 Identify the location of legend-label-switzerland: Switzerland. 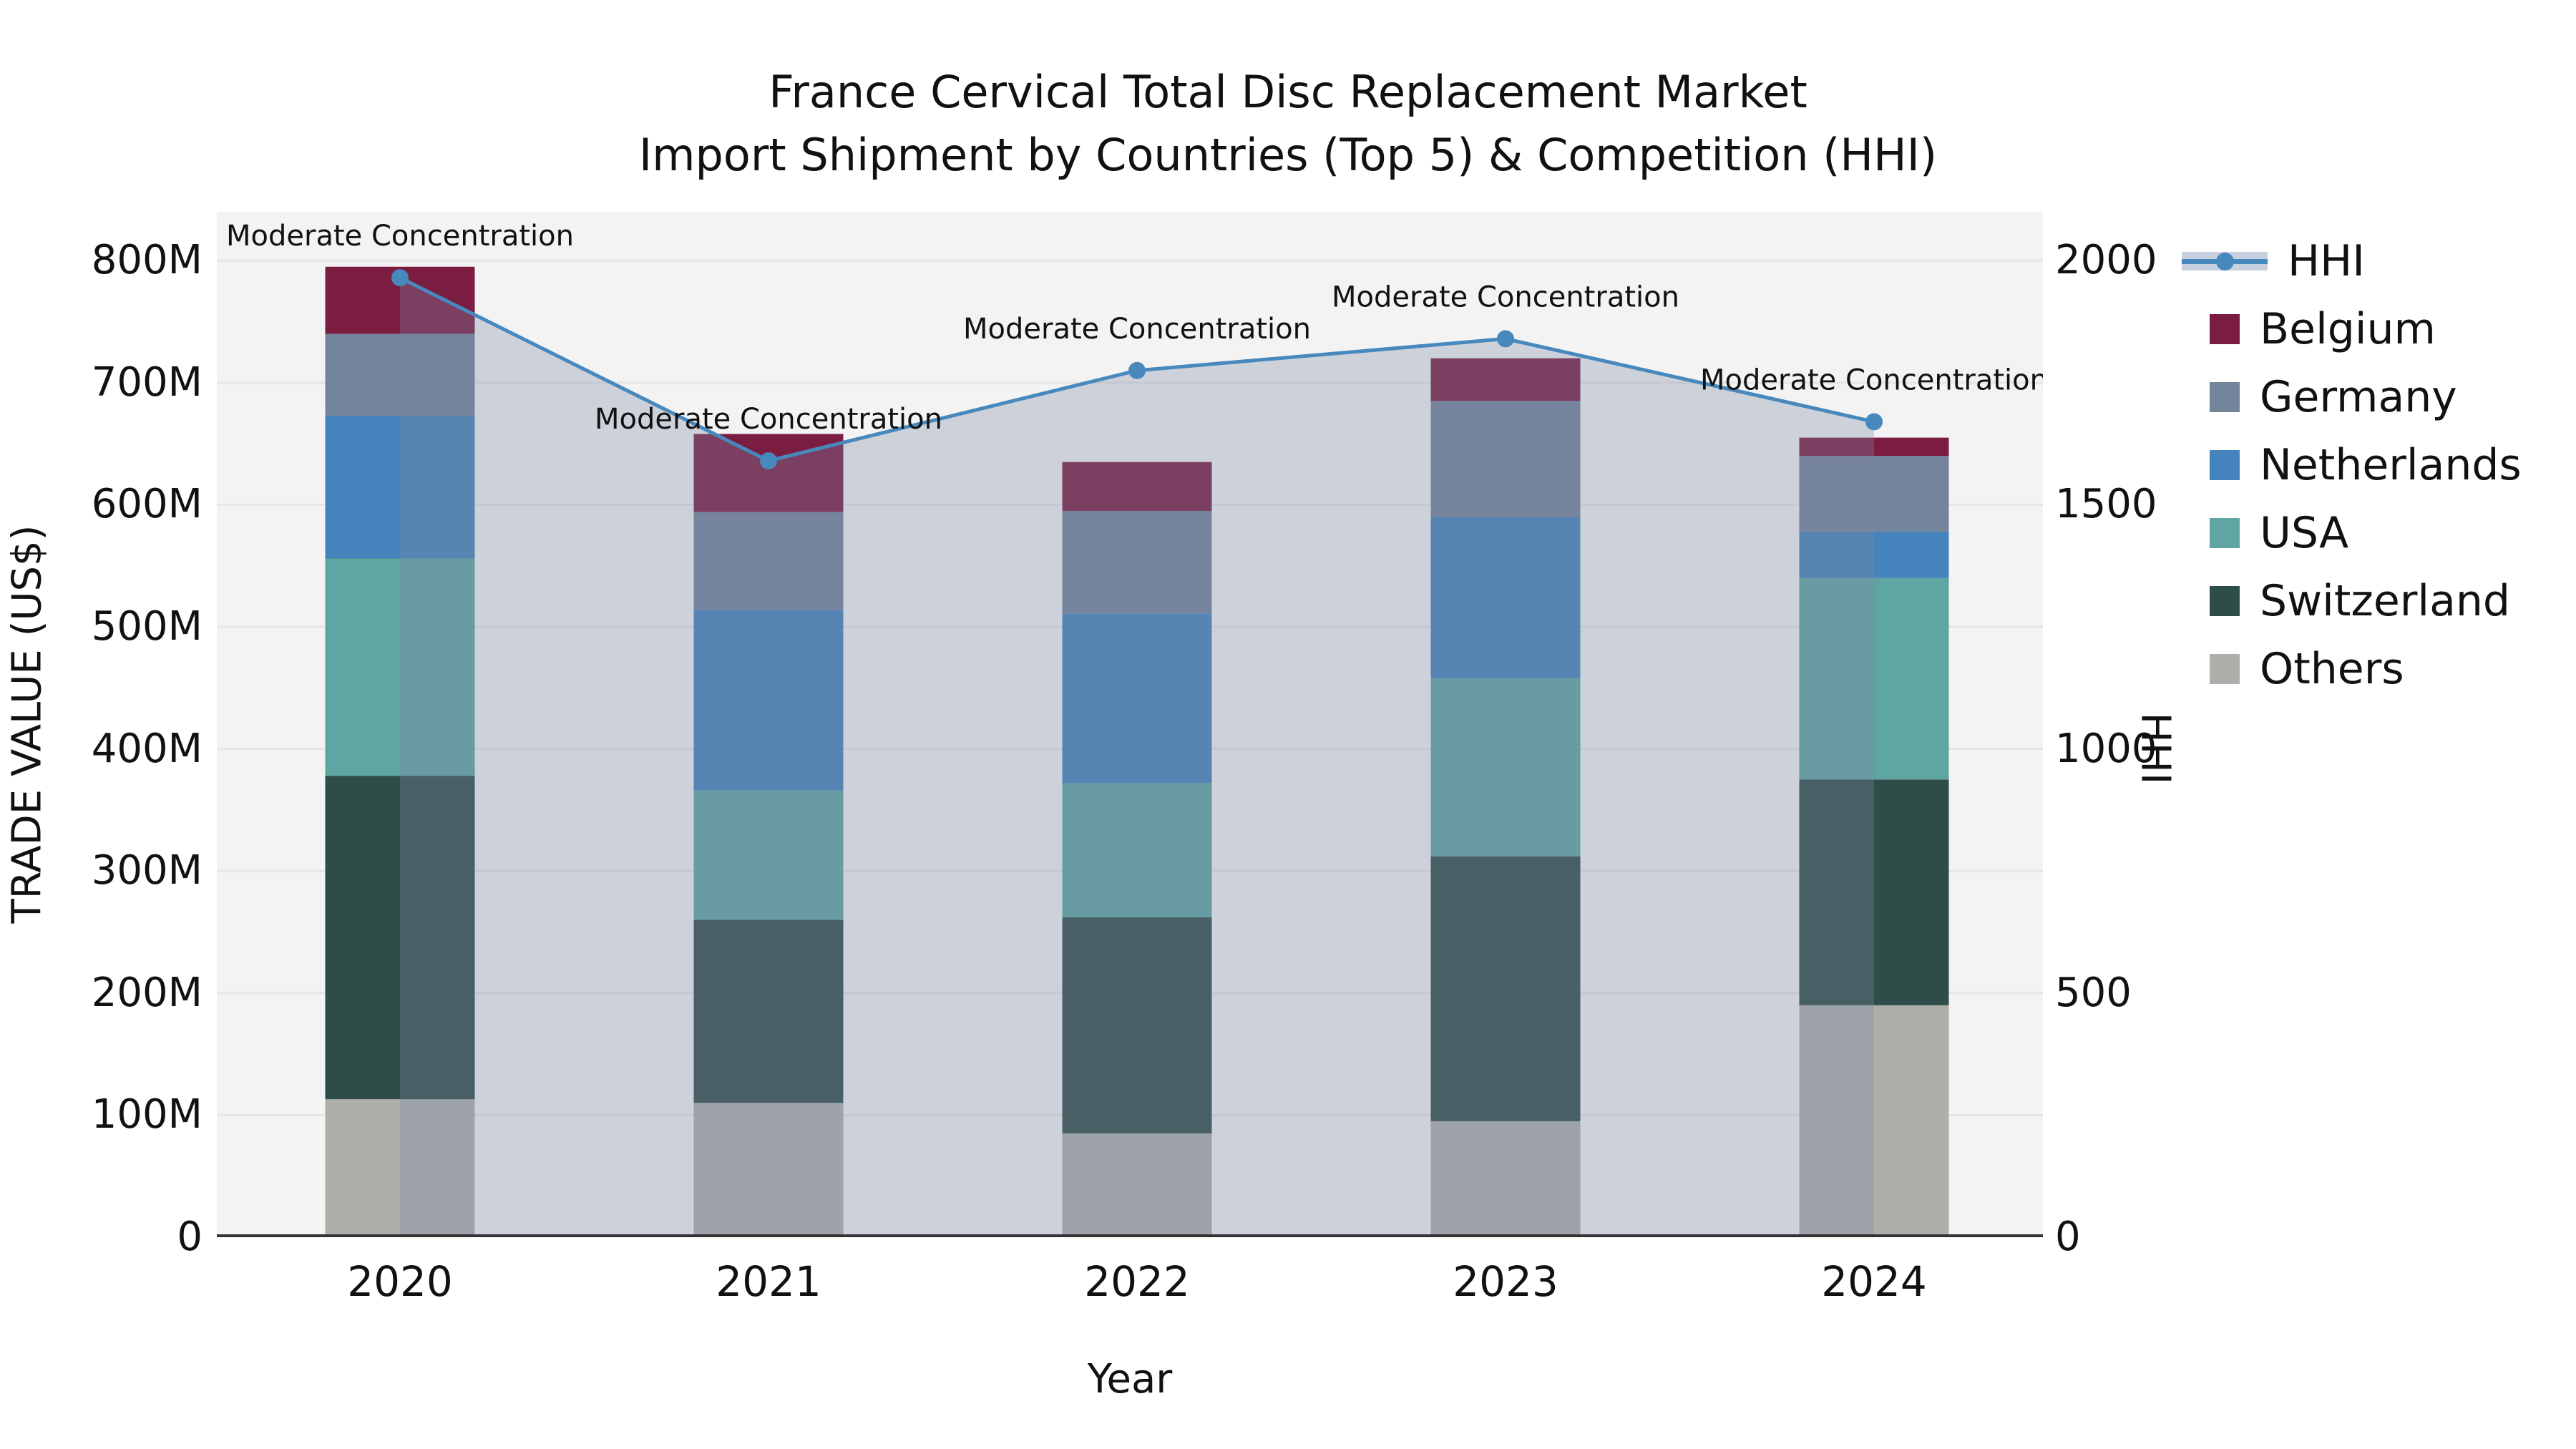
(2385, 600).